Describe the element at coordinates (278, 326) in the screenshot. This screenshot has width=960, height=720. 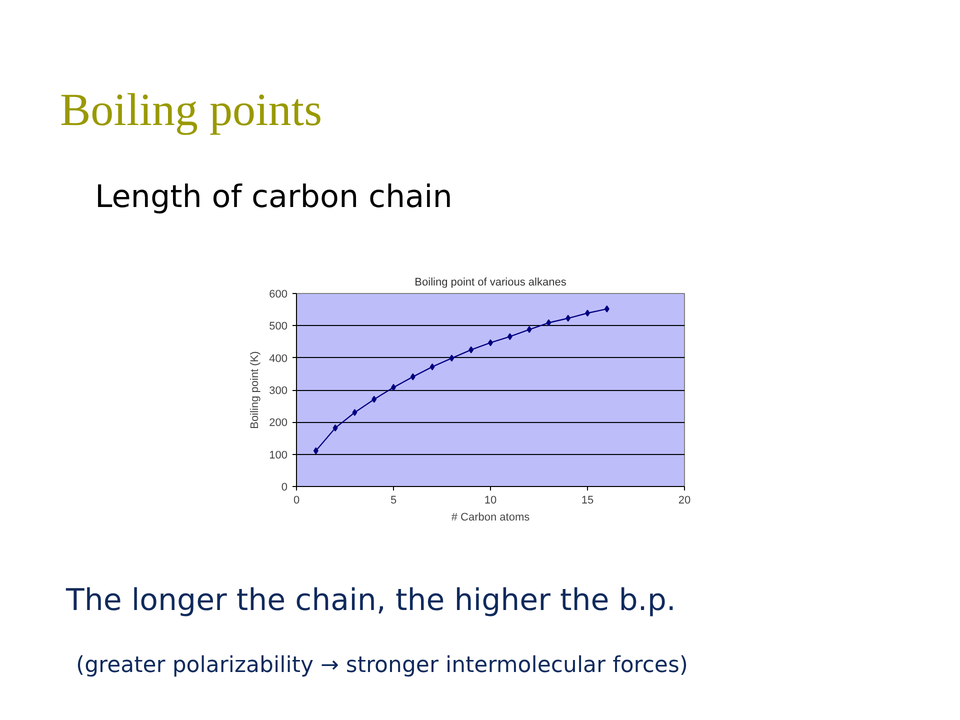
I see `y-tick-label: 500` at that location.